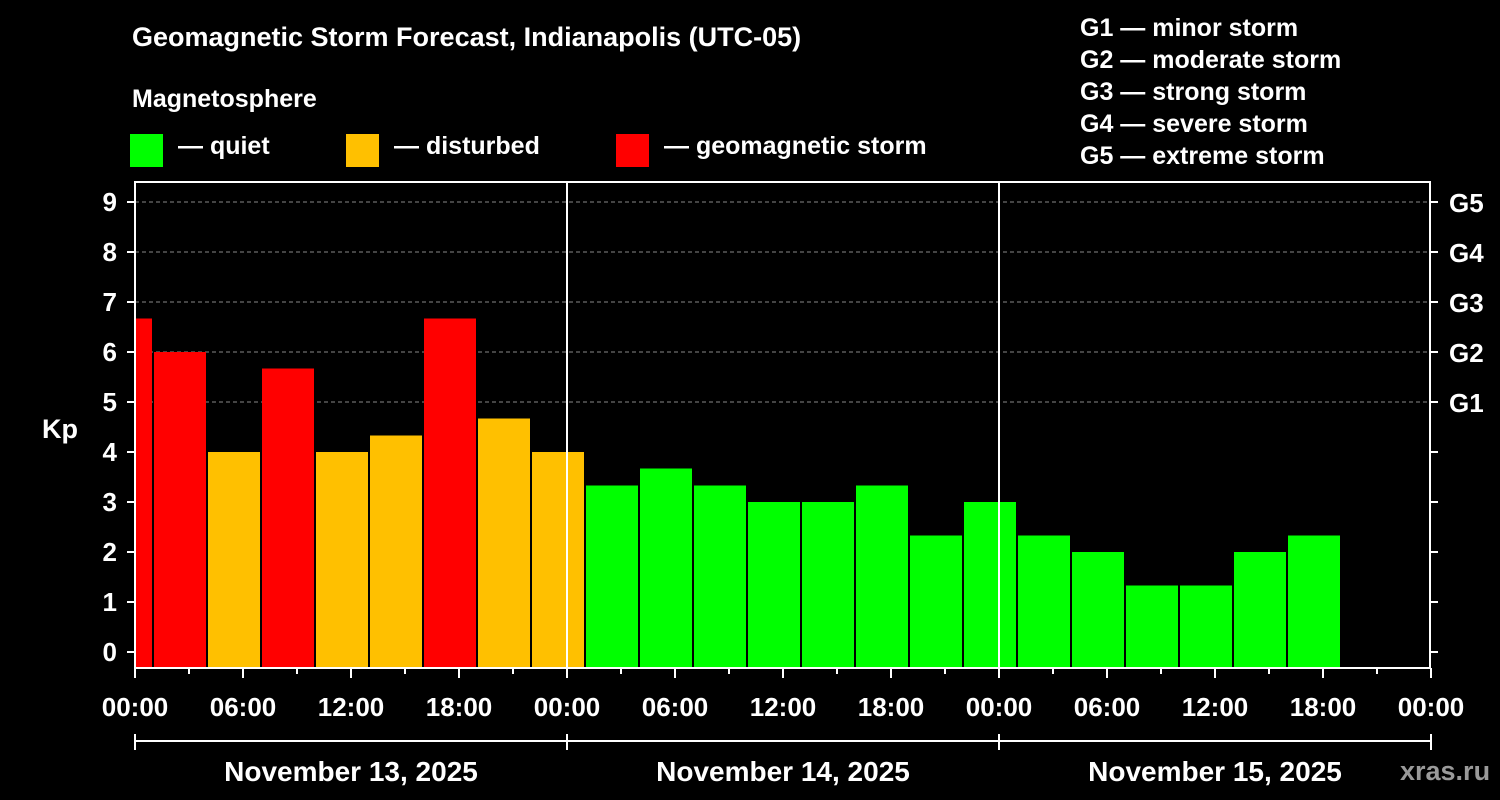  Describe the element at coordinates (1202, 156) in the screenshot. I see `storm-level-g5: G5 — extreme storm` at that location.